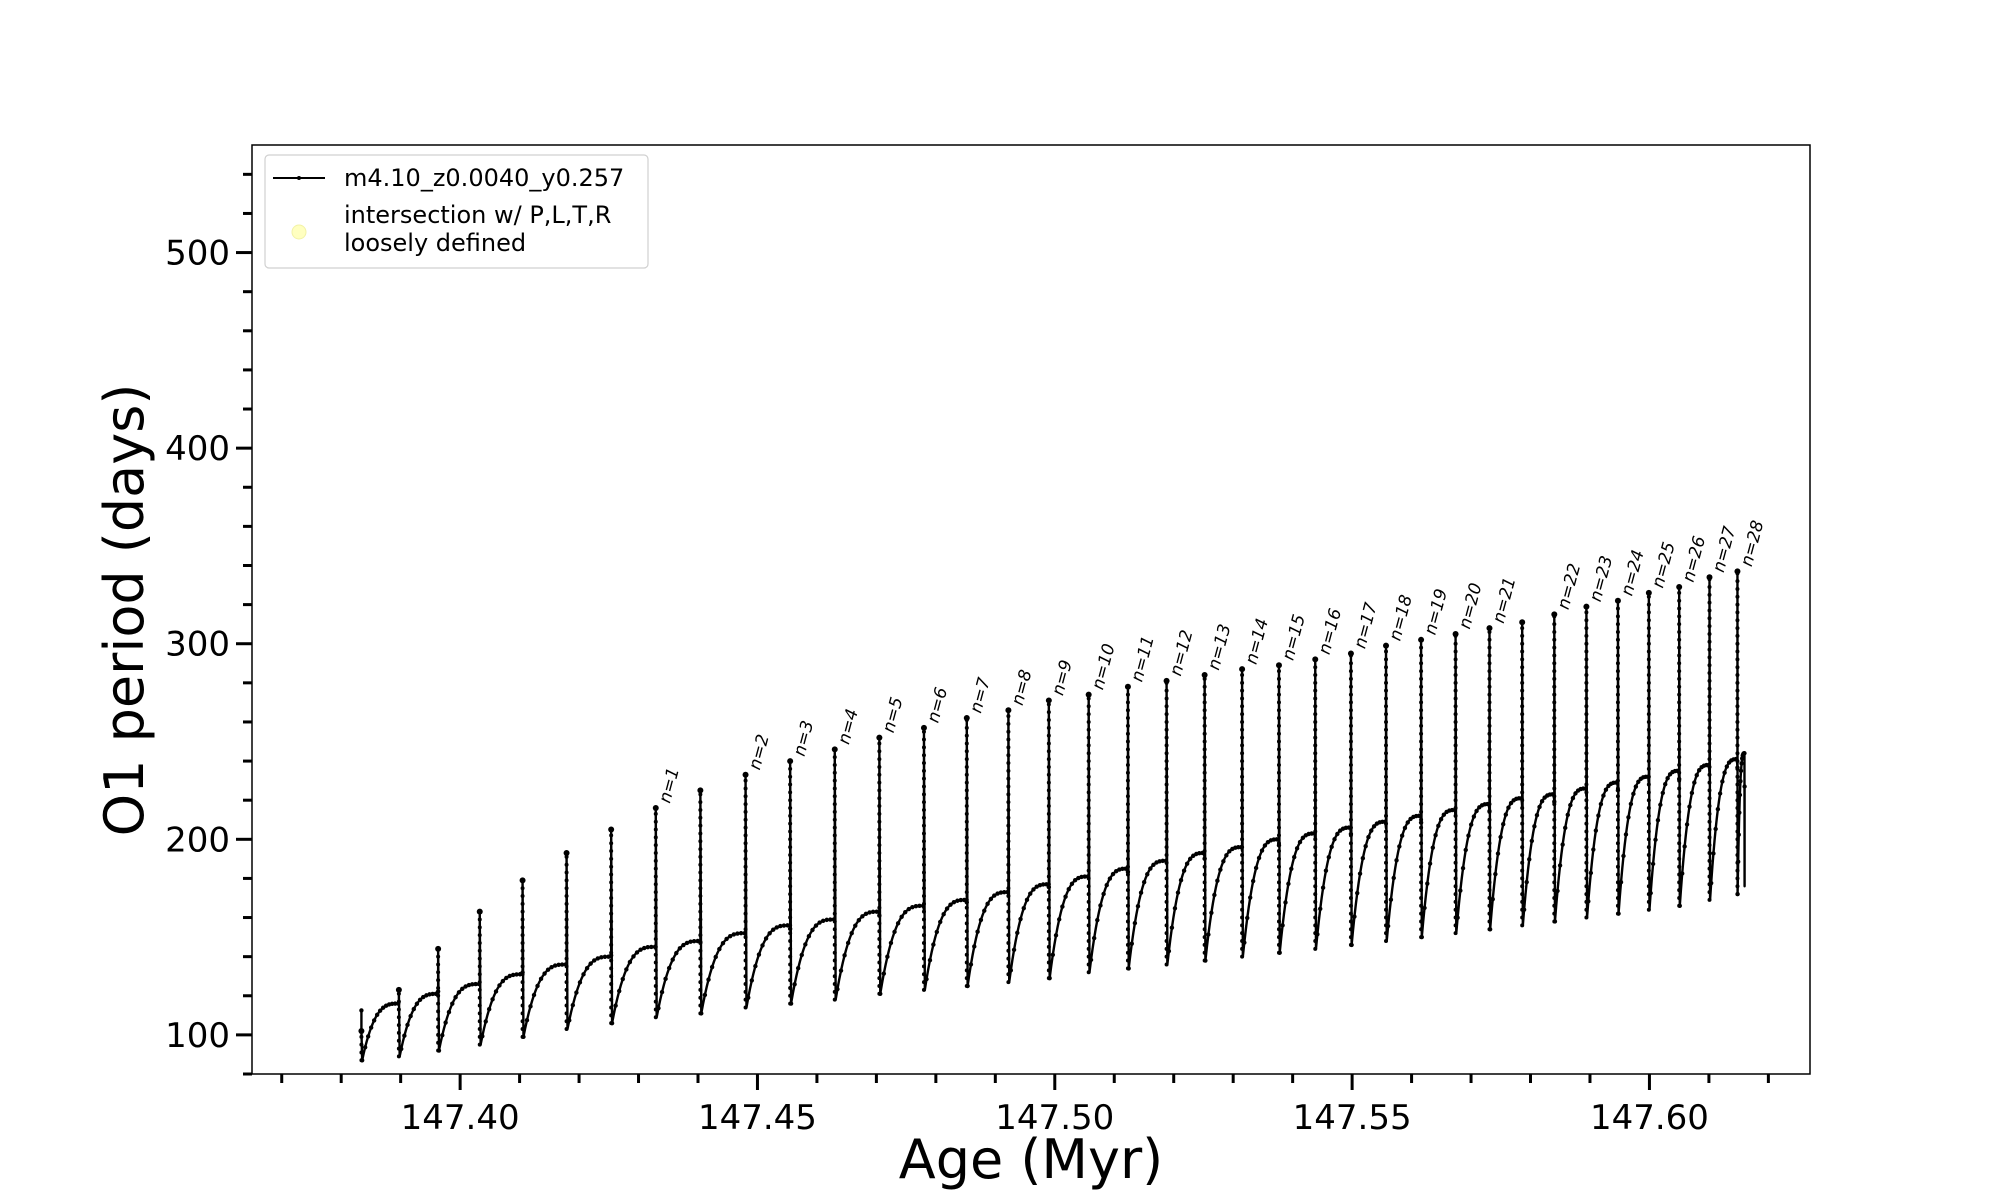 The width and height of the screenshot is (2000, 1200). Describe the element at coordinates (197, 645) in the screenshot. I see `y-tick-label: 300` at that location.